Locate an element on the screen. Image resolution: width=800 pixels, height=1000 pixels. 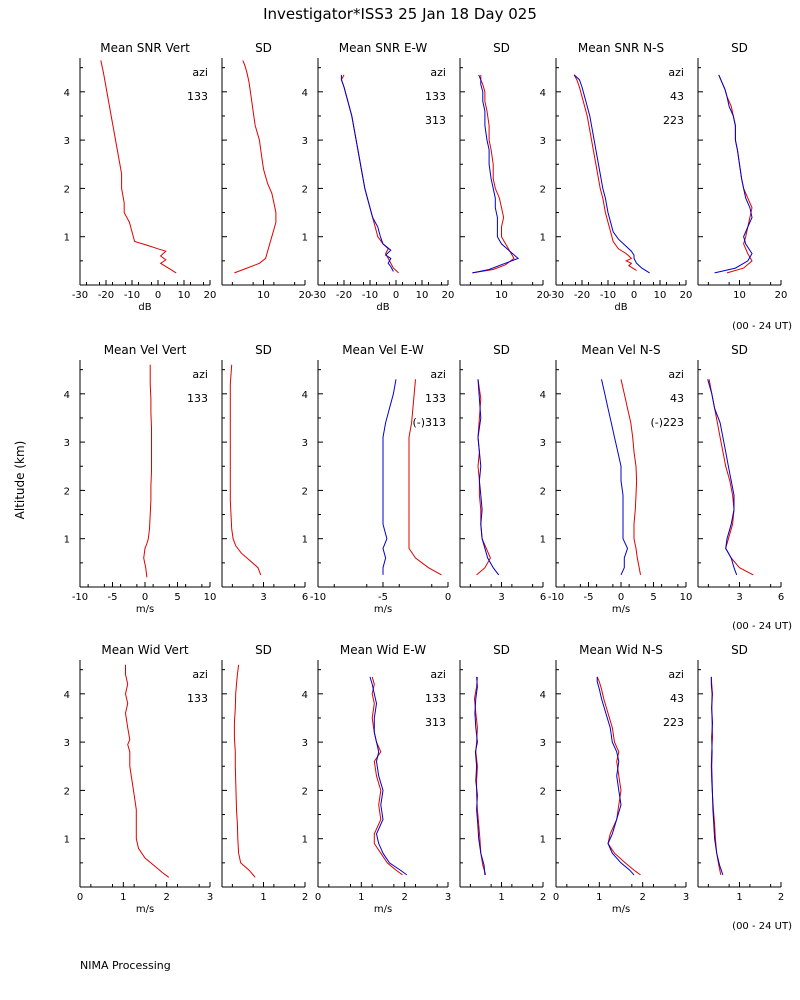
page-title: Investigator*ISS3 25 Jan 18 Day 025 is located at coordinates (400, 14).